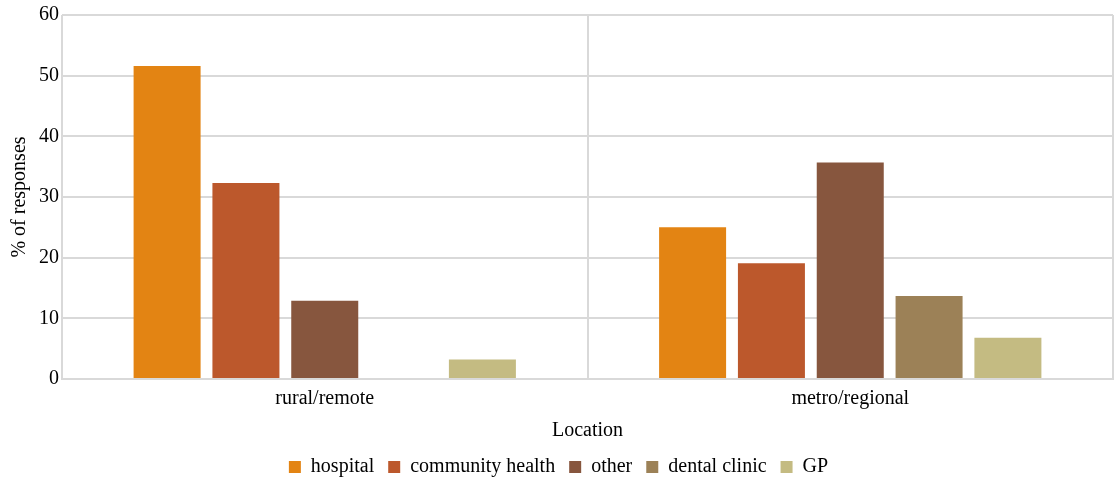 The height and width of the screenshot is (487, 1115). Describe the element at coordinates (49, 195) in the screenshot. I see `y-tick-label: 30` at that location.